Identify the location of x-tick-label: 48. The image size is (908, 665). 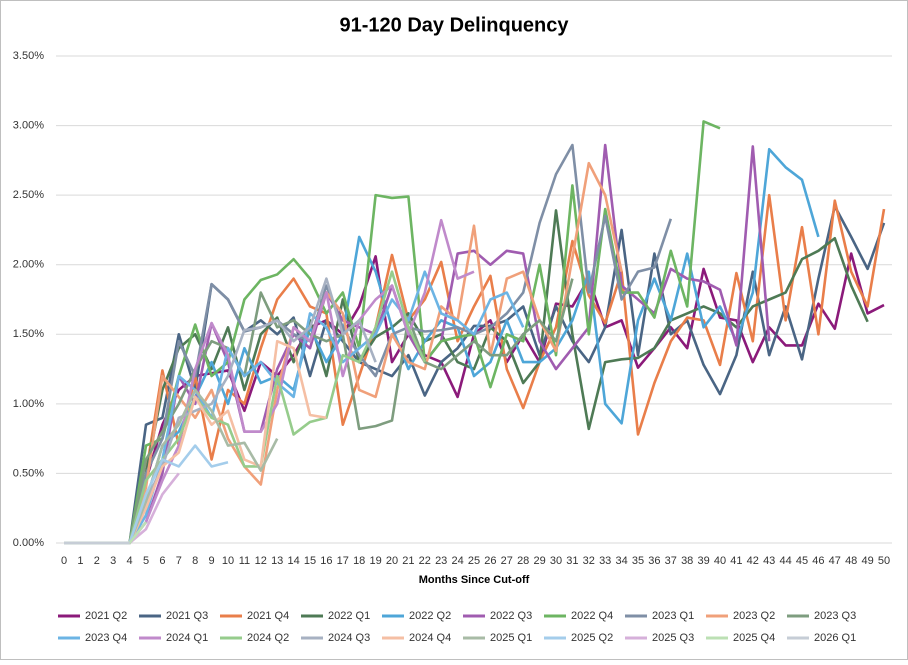
(851, 561).